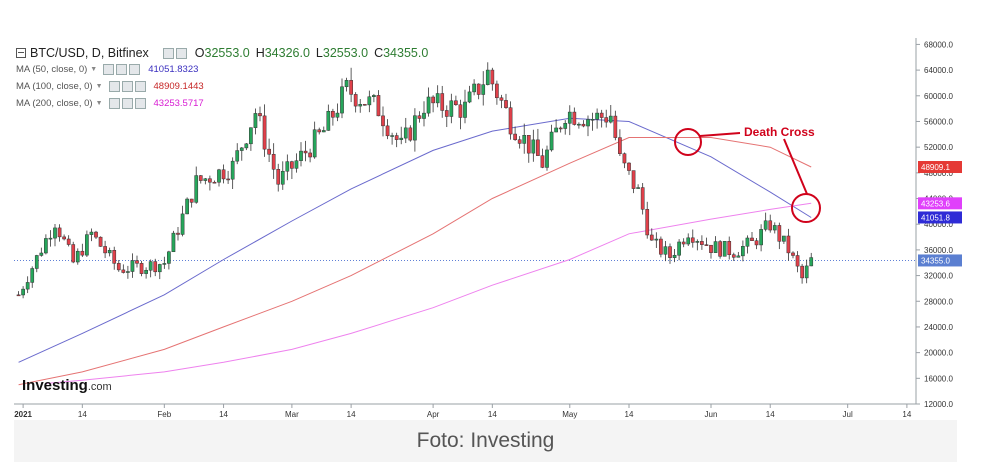 The width and height of the screenshot is (983, 462). I want to click on collapse-icon, so click(21, 52).